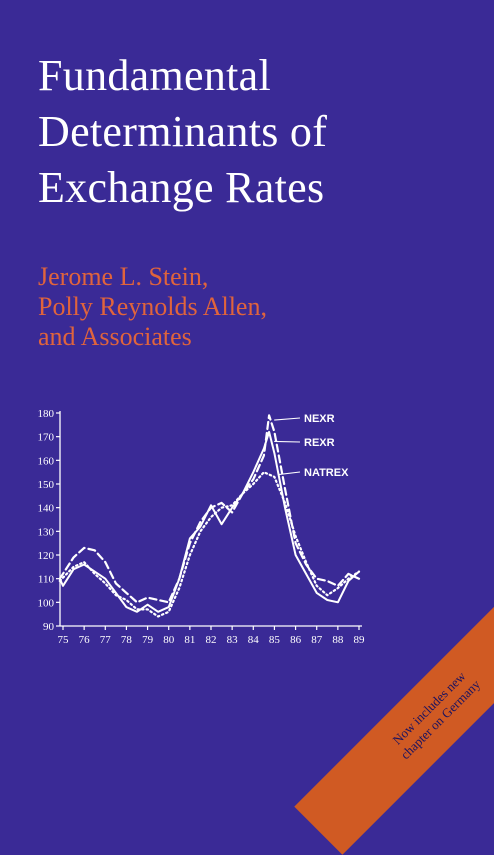 This screenshot has height=855, width=494. Describe the element at coordinates (85, 640) in the screenshot. I see `x-tick-label: 76` at that location.